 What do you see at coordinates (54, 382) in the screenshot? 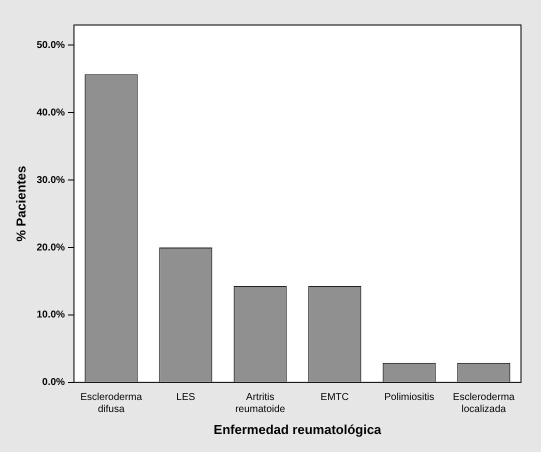
I see `y-tick-label: 0.0%` at bounding box center [54, 382].